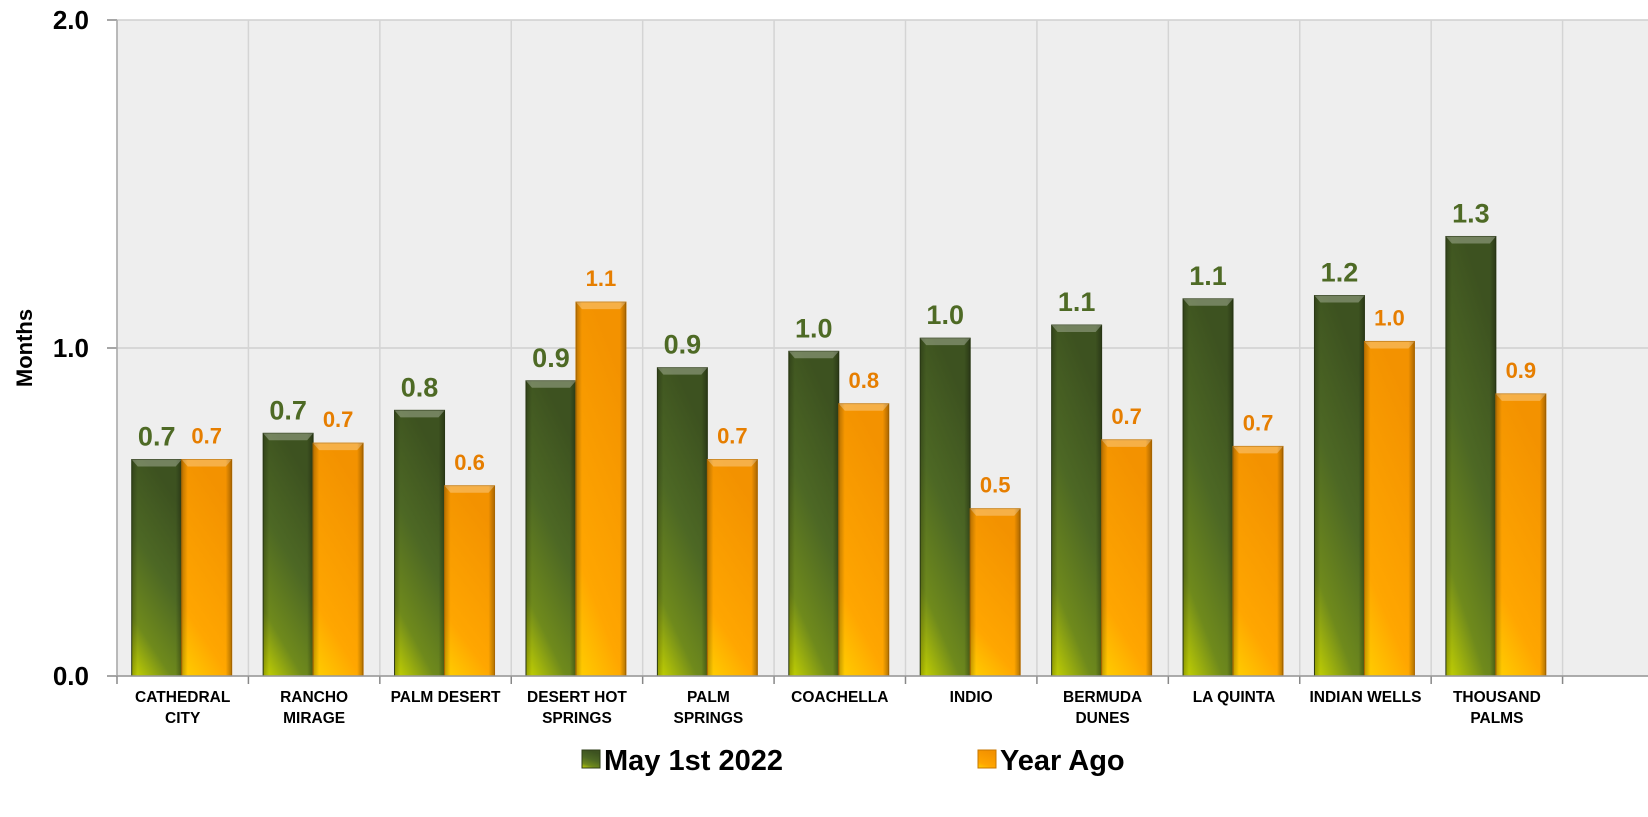 The image size is (1648, 817). I want to click on data-label: 0.6, so click(469, 462).